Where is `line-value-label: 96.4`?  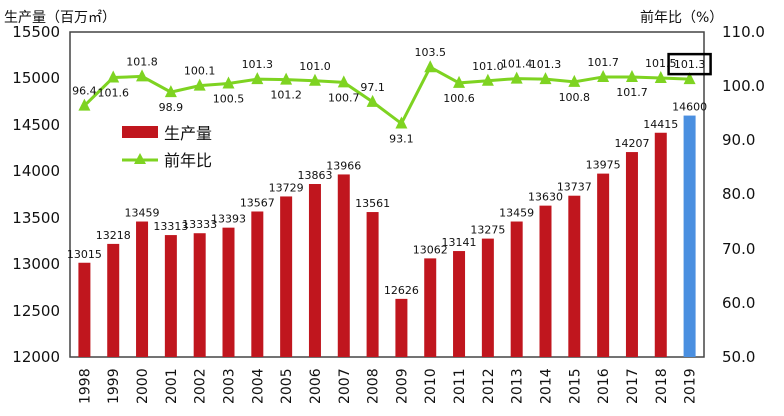
line-value-label: 96.4 is located at coordinates (84, 91).